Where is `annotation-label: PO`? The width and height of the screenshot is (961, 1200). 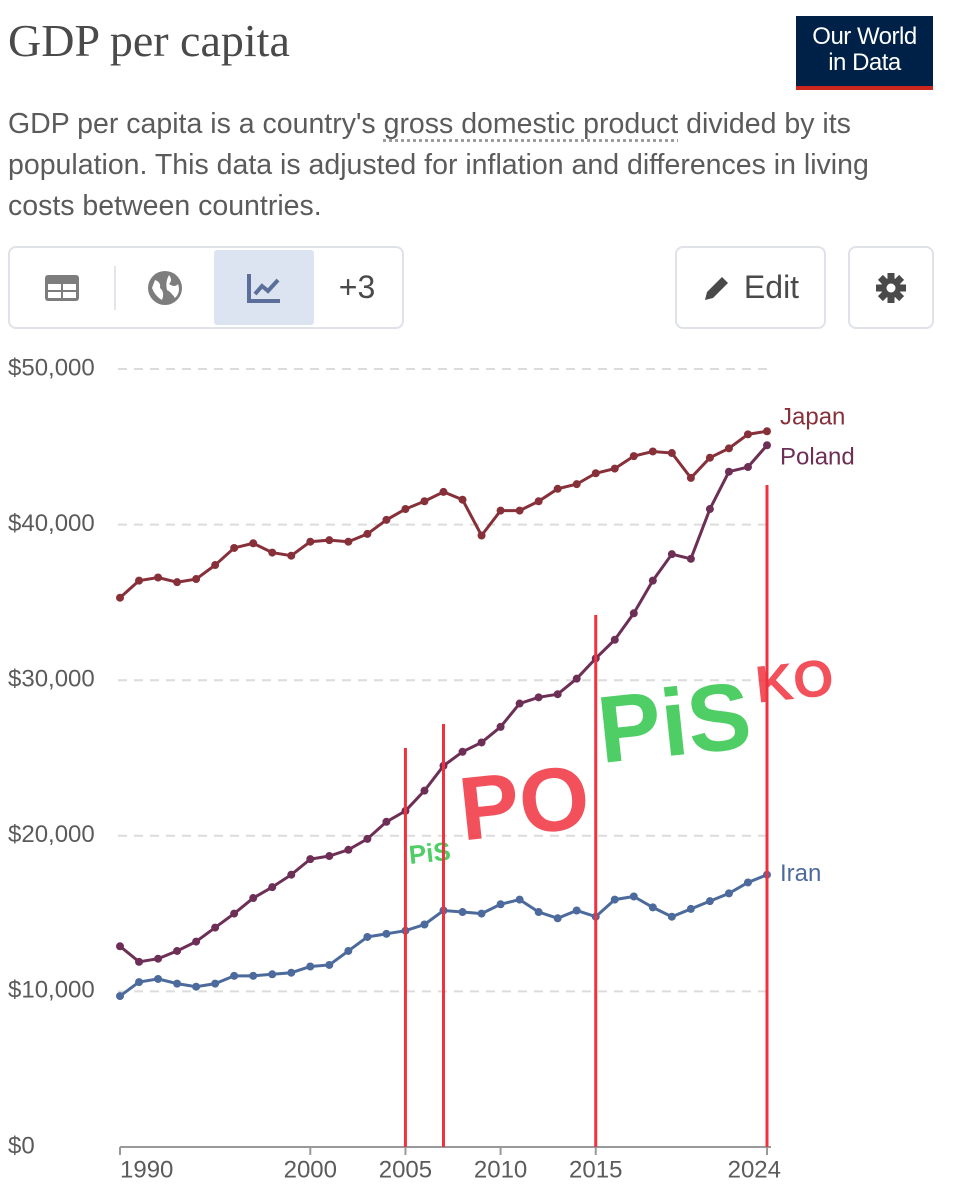
annotation-label: PO is located at coordinates (524, 803).